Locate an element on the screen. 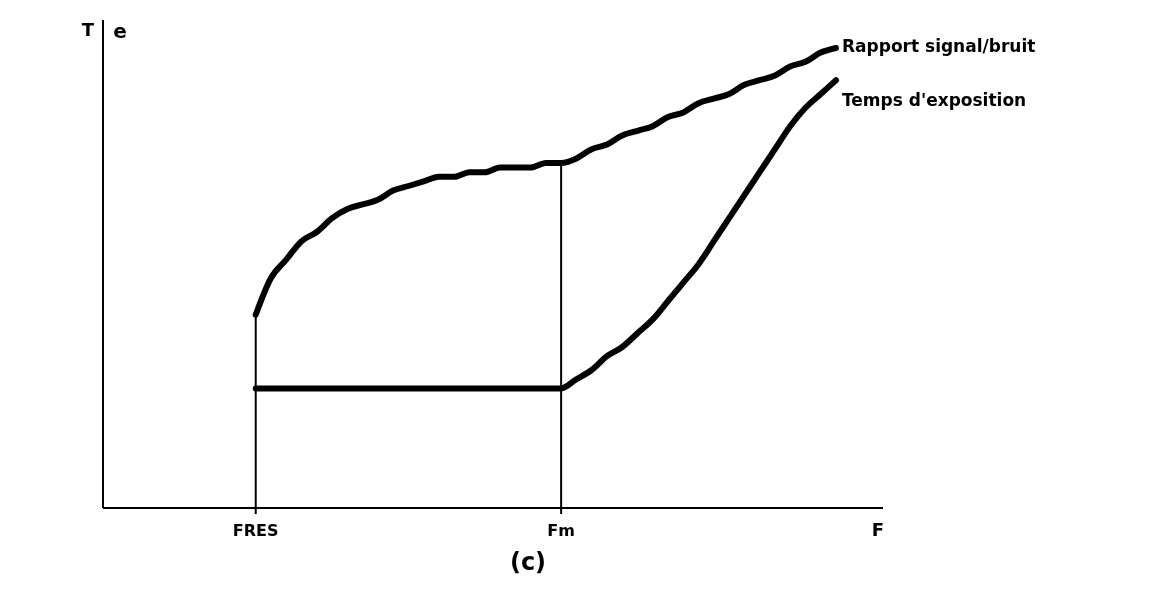  x-tick-label: FRES is located at coordinates (255, 530).